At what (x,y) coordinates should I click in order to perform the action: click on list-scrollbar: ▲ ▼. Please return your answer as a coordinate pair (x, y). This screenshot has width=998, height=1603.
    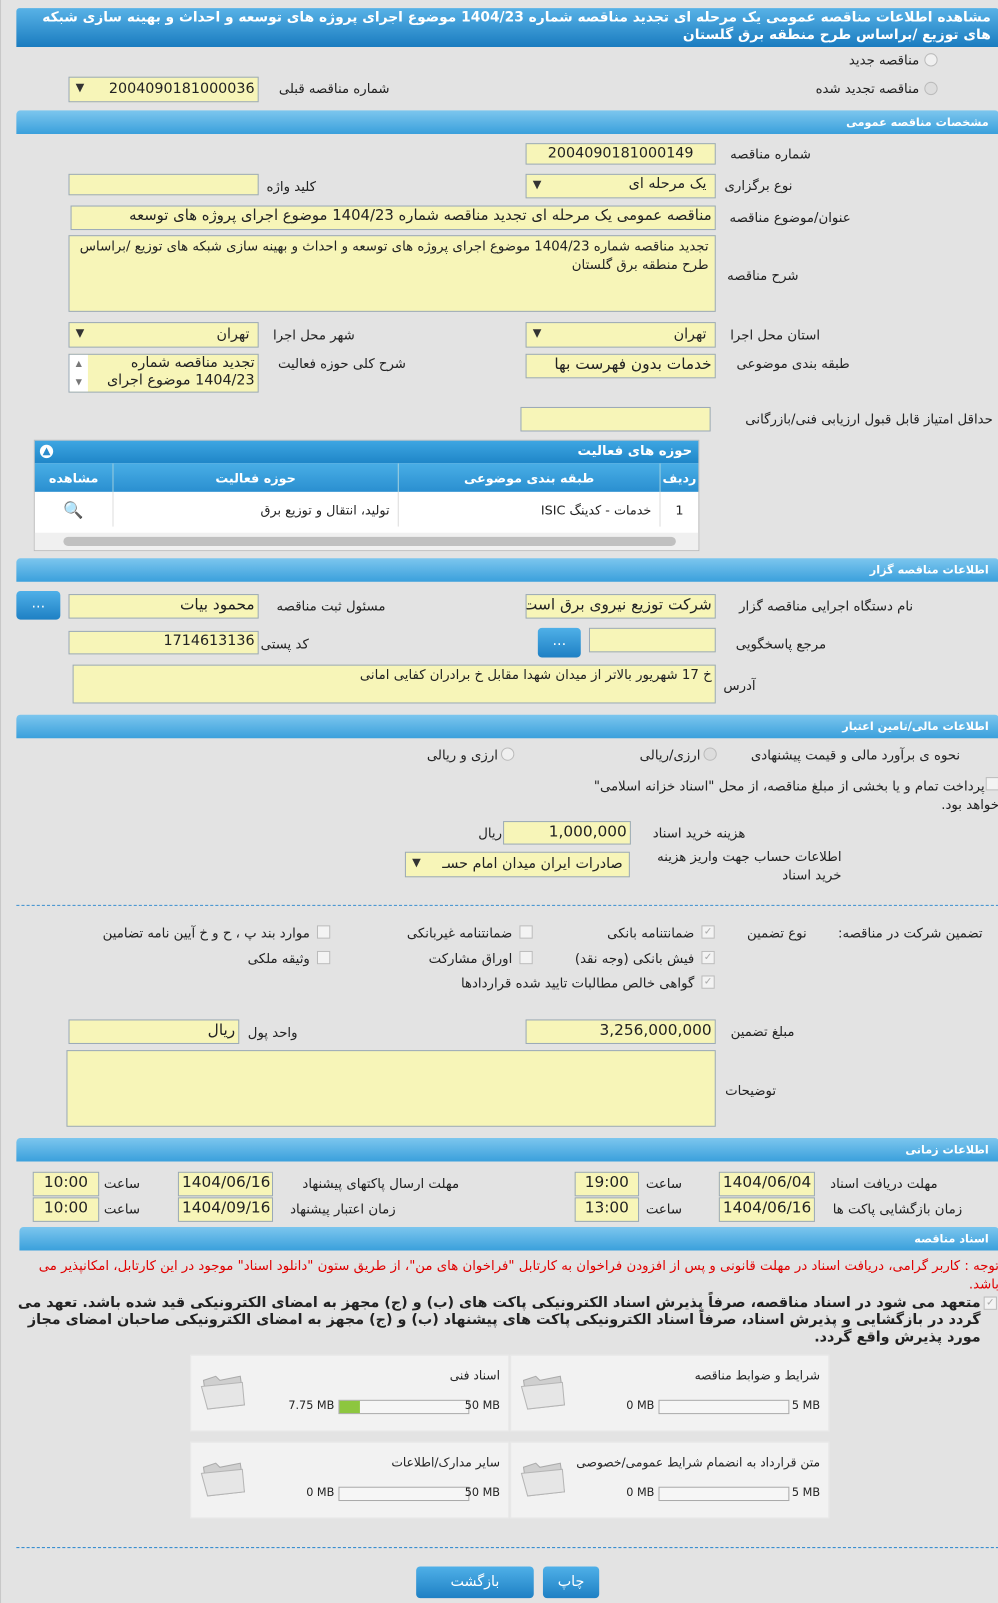
    Looking at the image, I should click on (78, 373).